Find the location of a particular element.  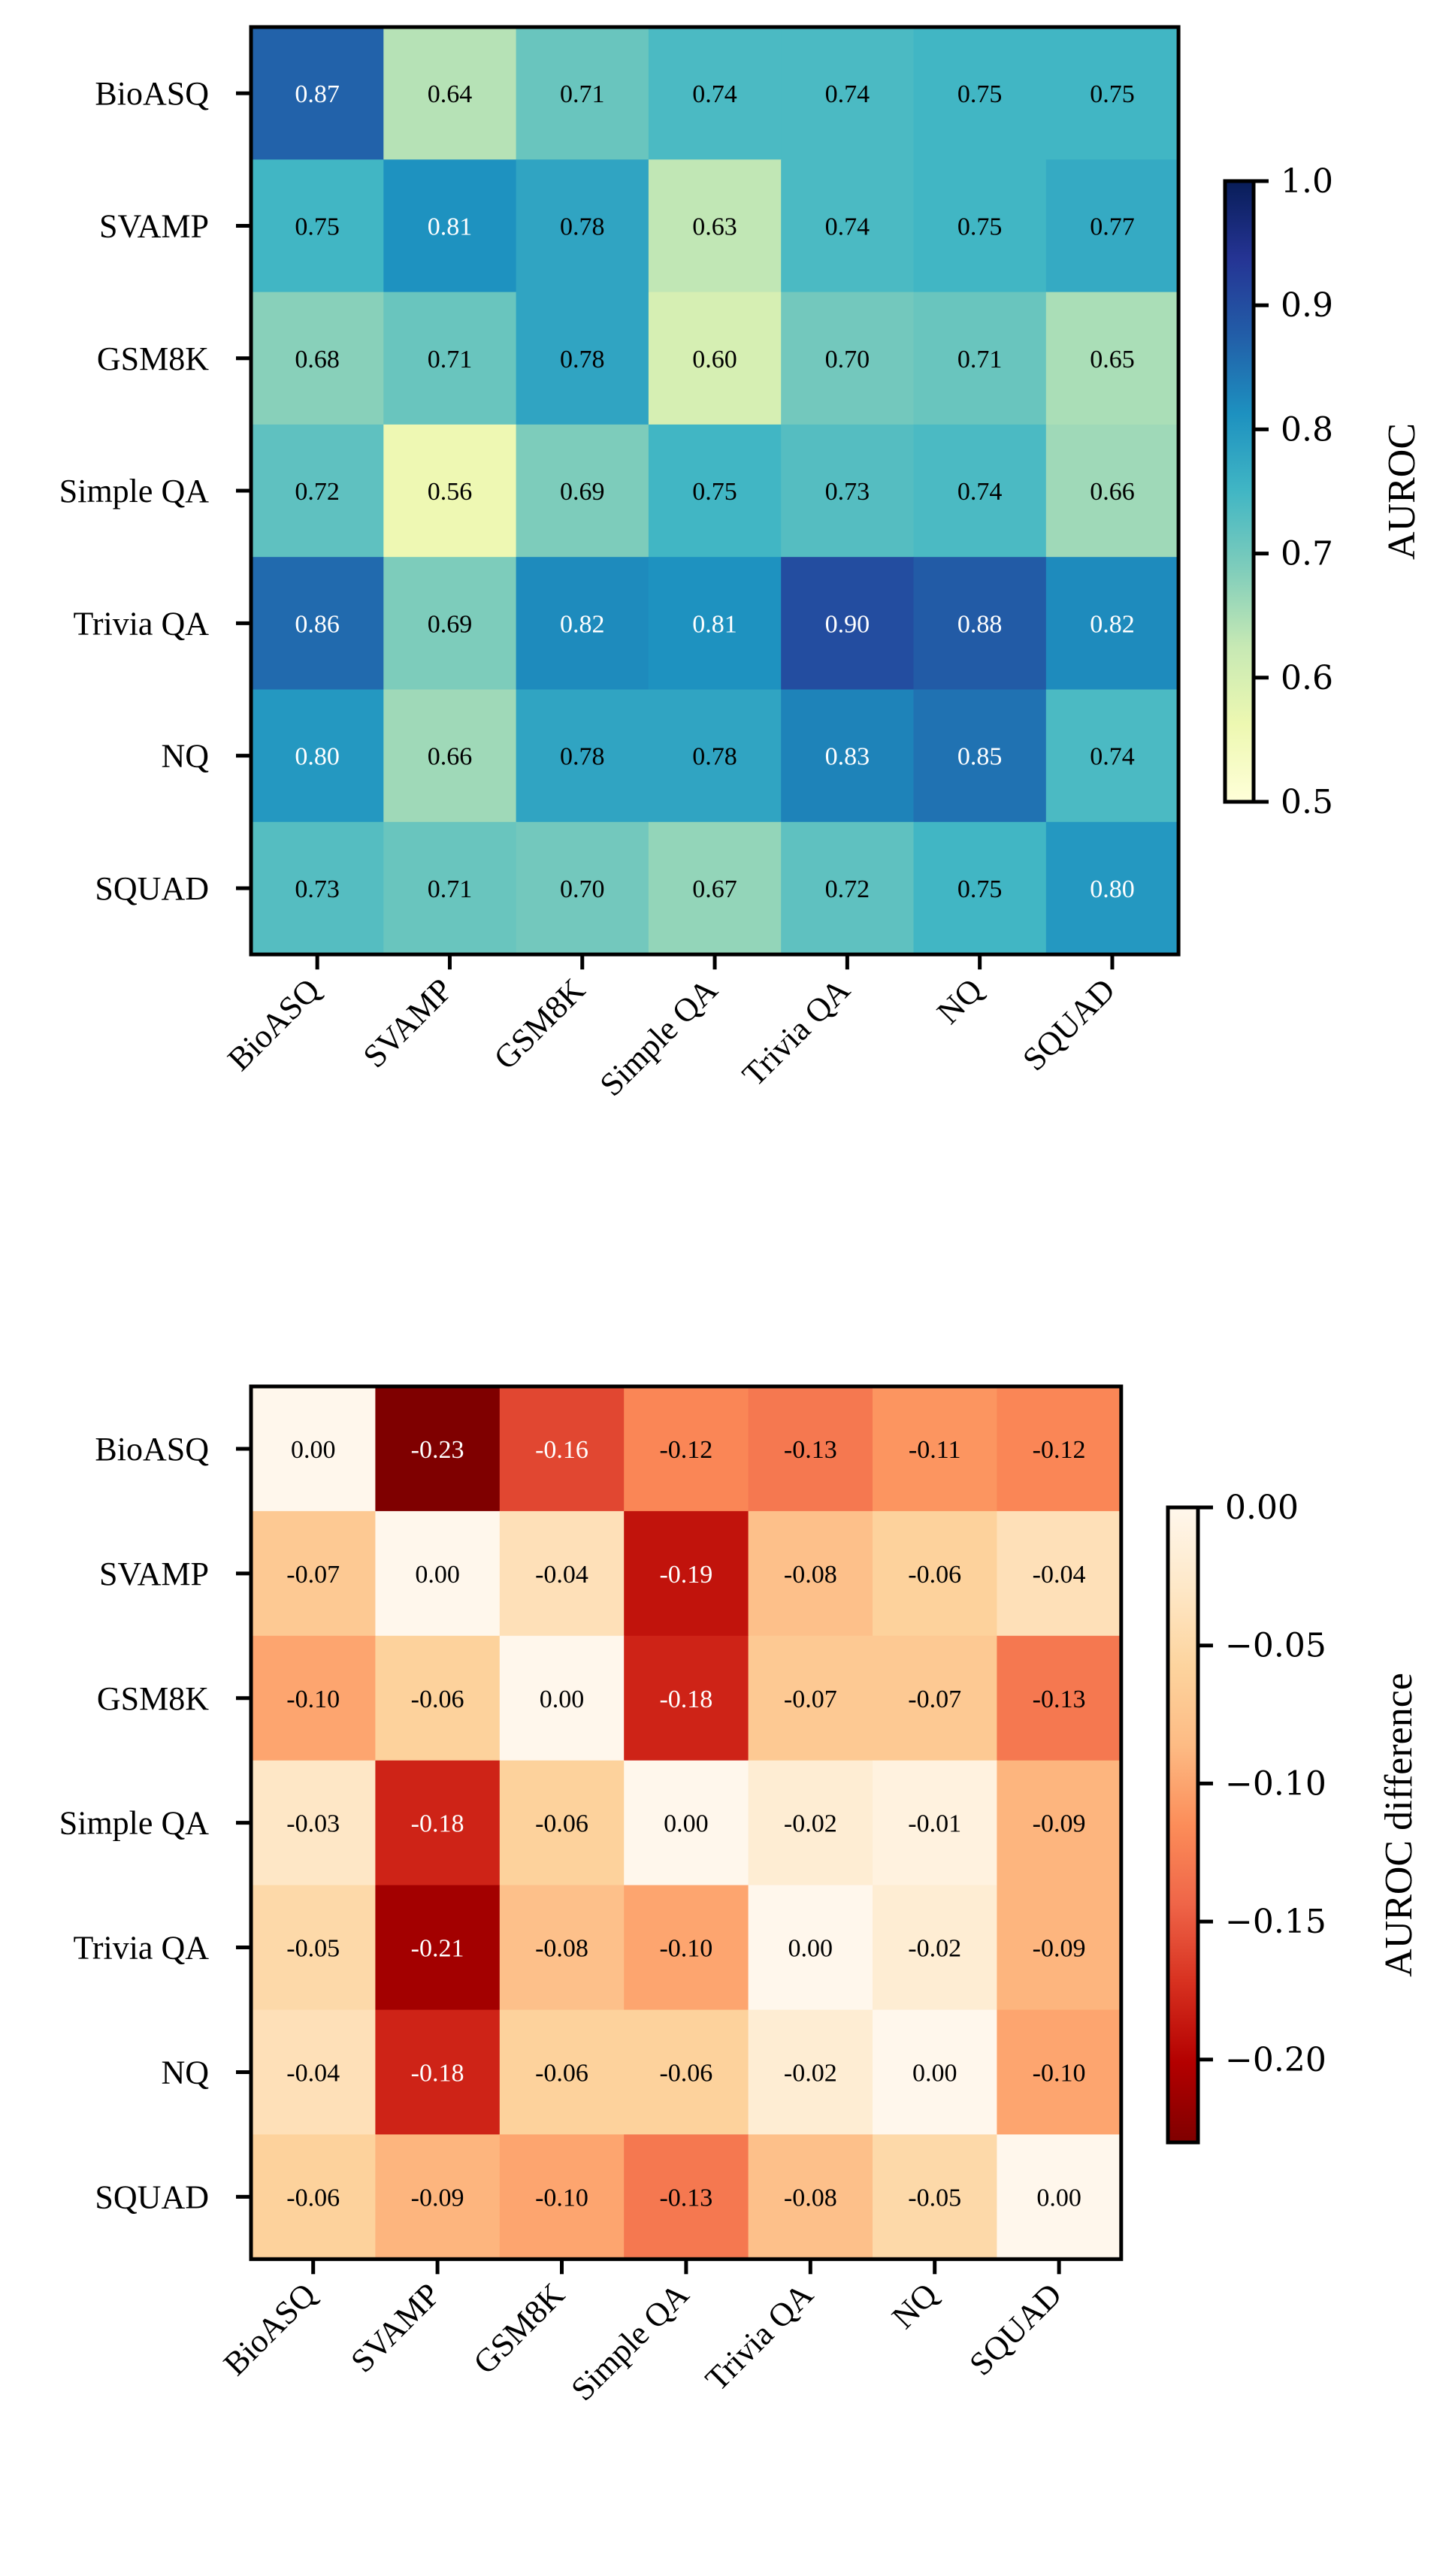

cell-value-label: -0.02 is located at coordinates (810, 1824).